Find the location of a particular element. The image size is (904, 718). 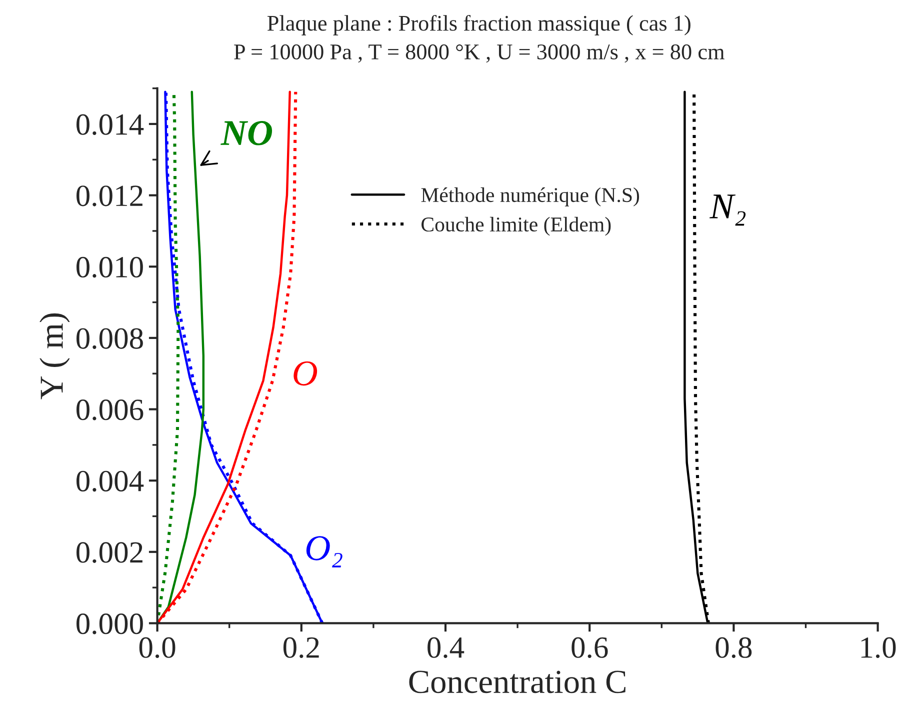

y-tick-label: 0.010 is located at coordinates (109, 267).